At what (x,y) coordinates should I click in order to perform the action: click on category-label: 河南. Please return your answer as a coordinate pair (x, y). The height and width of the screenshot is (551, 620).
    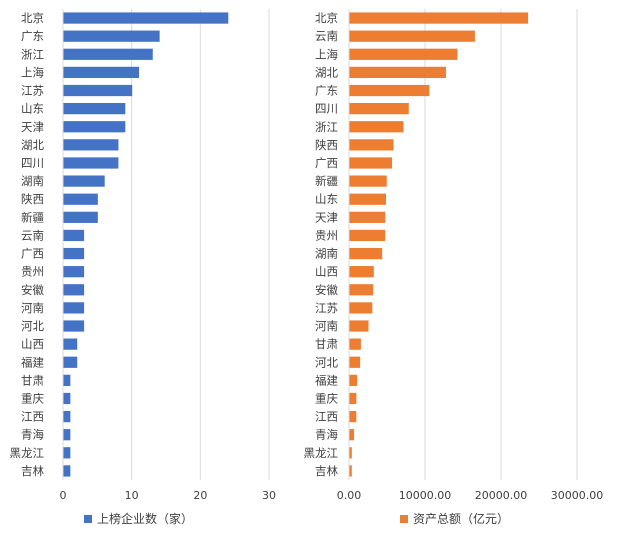
    Looking at the image, I should click on (32, 308).